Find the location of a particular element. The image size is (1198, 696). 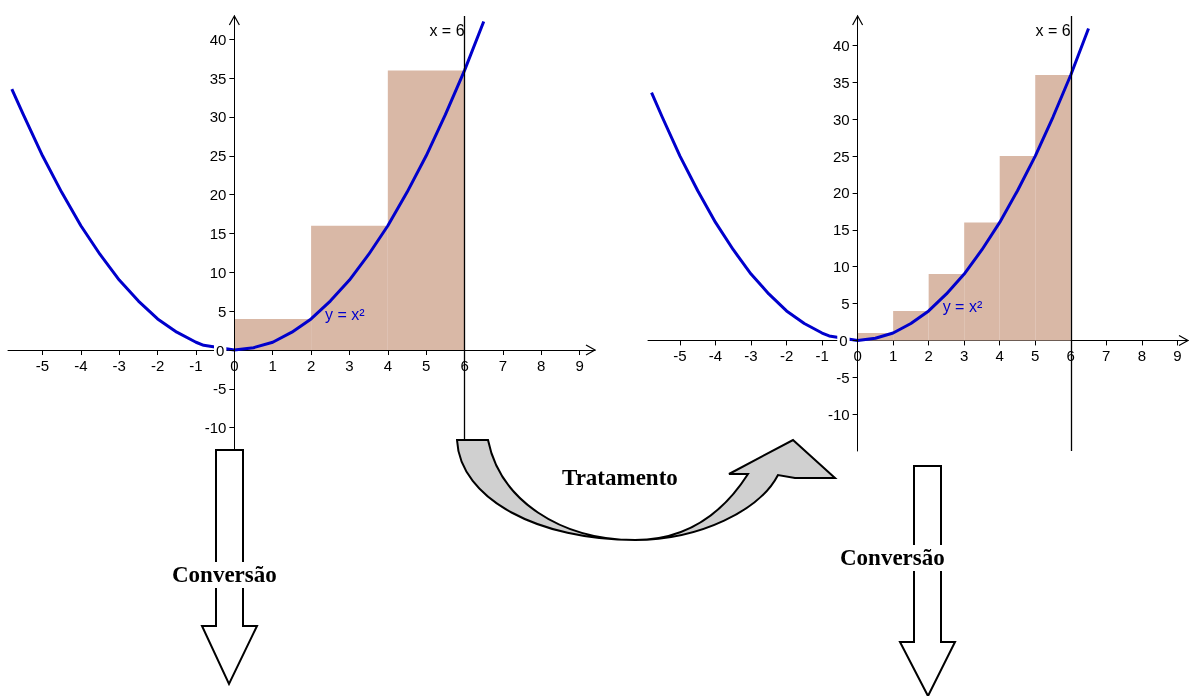

y-tick-label: 0 is located at coordinates (843, 340).